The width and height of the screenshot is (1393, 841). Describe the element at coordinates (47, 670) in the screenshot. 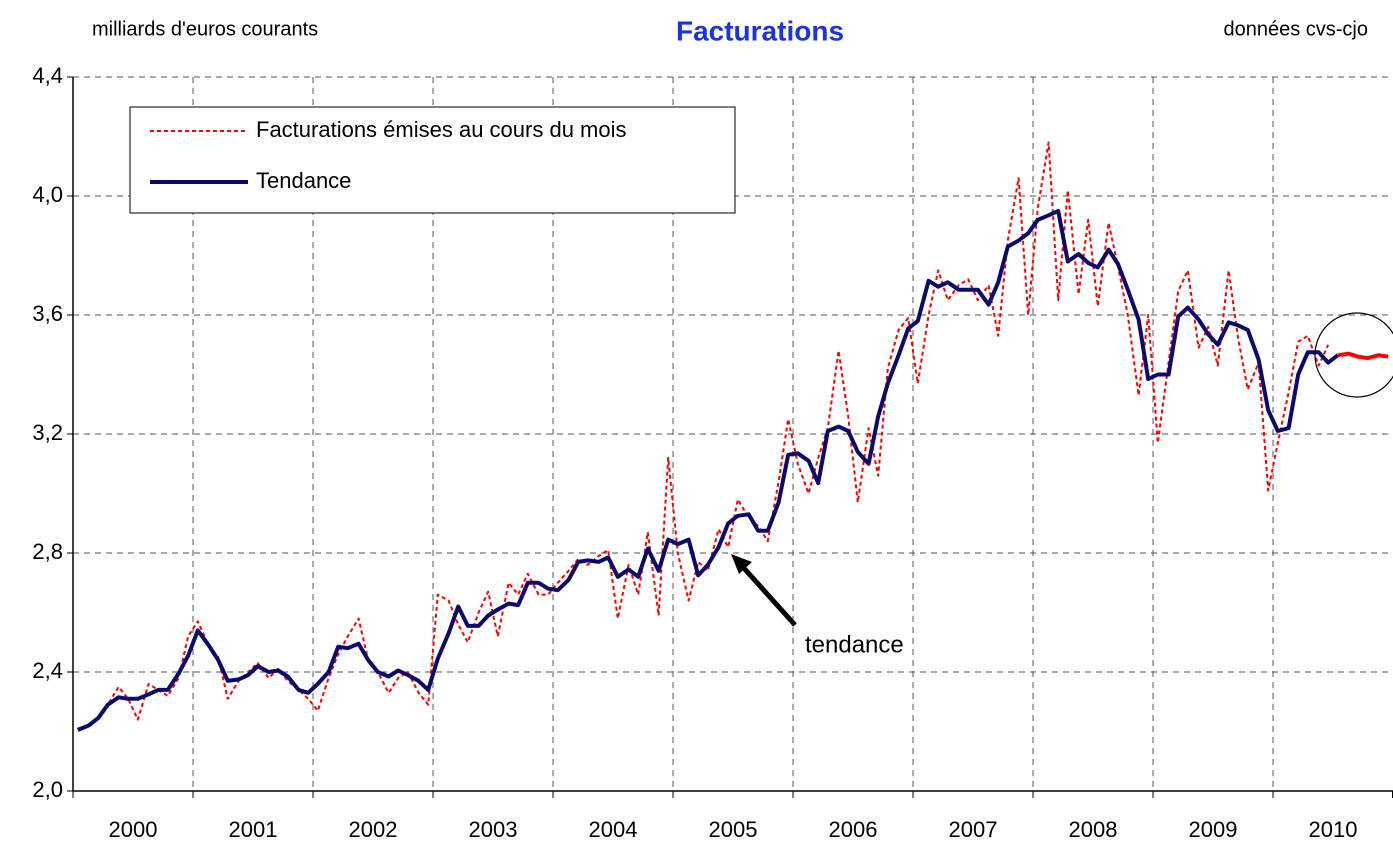

I see `y-tick-label: 2,4` at that location.